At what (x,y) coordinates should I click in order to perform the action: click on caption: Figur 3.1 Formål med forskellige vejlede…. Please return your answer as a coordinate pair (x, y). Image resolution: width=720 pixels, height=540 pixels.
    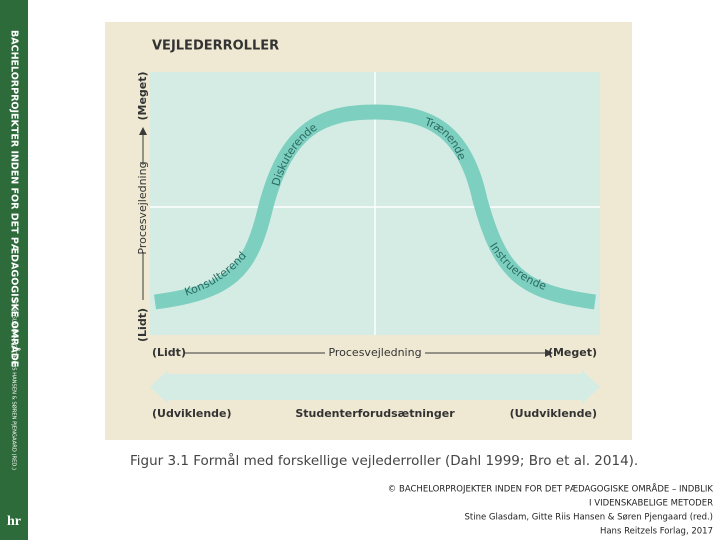
    Looking at the image, I should click on (384, 460).